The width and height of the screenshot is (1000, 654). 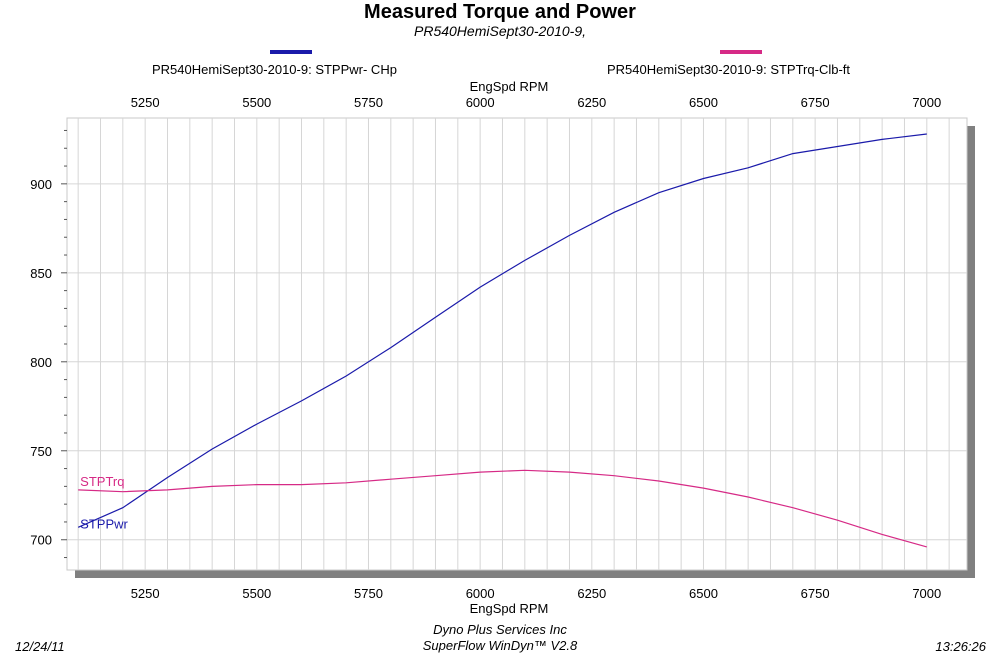 What do you see at coordinates (104, 523) in the screenshot?
I see `series-label-power: STPPwr` at bounding box center [104, 523].